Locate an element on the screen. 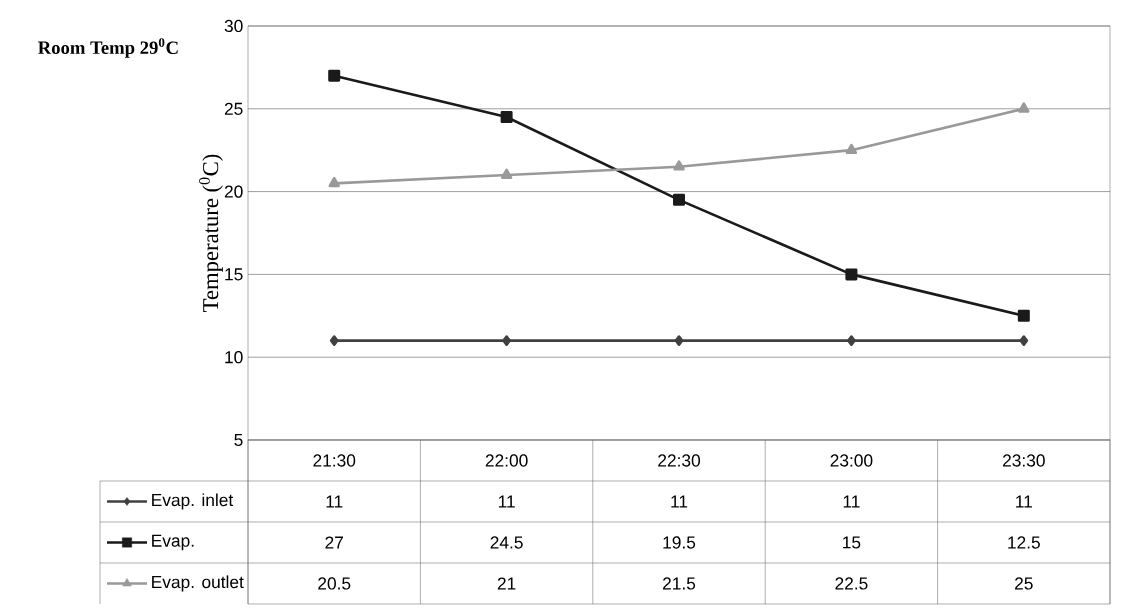  legend-label: Evap. inlet is located at coordinates (193, 501).